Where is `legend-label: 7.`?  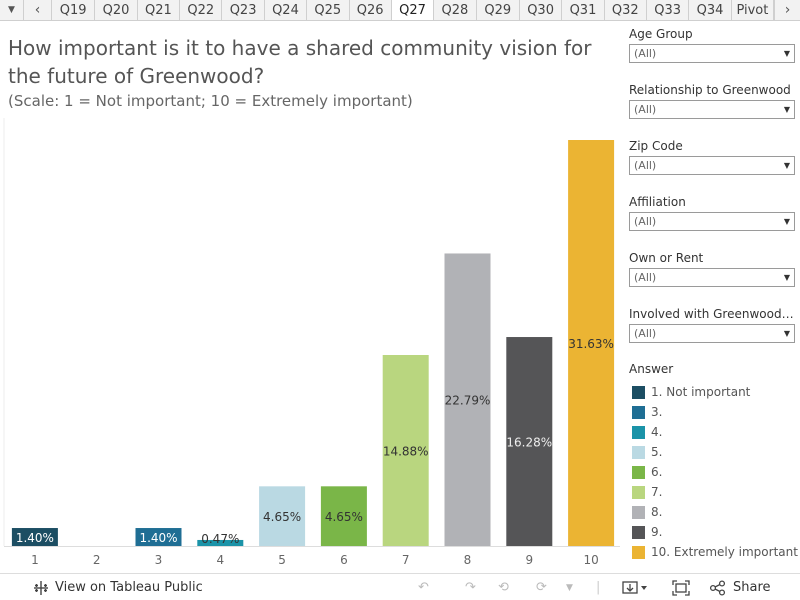 legend-label: 7. is located at coordinates (657, 492).